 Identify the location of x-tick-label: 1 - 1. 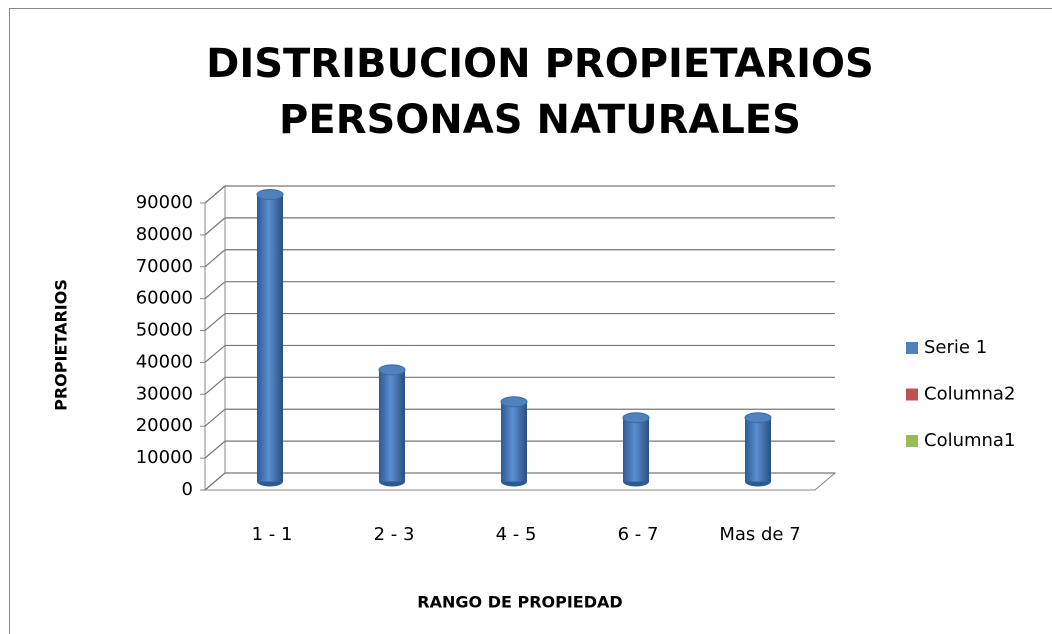
(272, 534).